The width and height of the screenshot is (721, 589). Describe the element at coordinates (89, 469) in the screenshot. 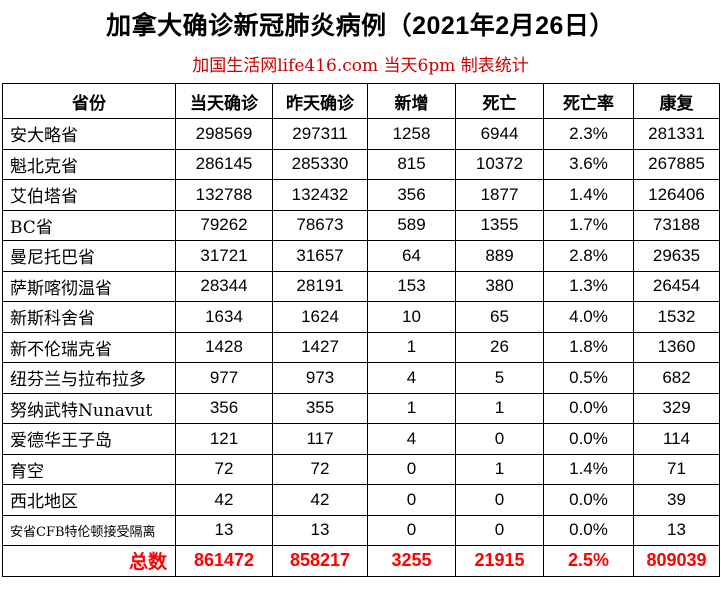

I see `province-name: 育空` at that location.